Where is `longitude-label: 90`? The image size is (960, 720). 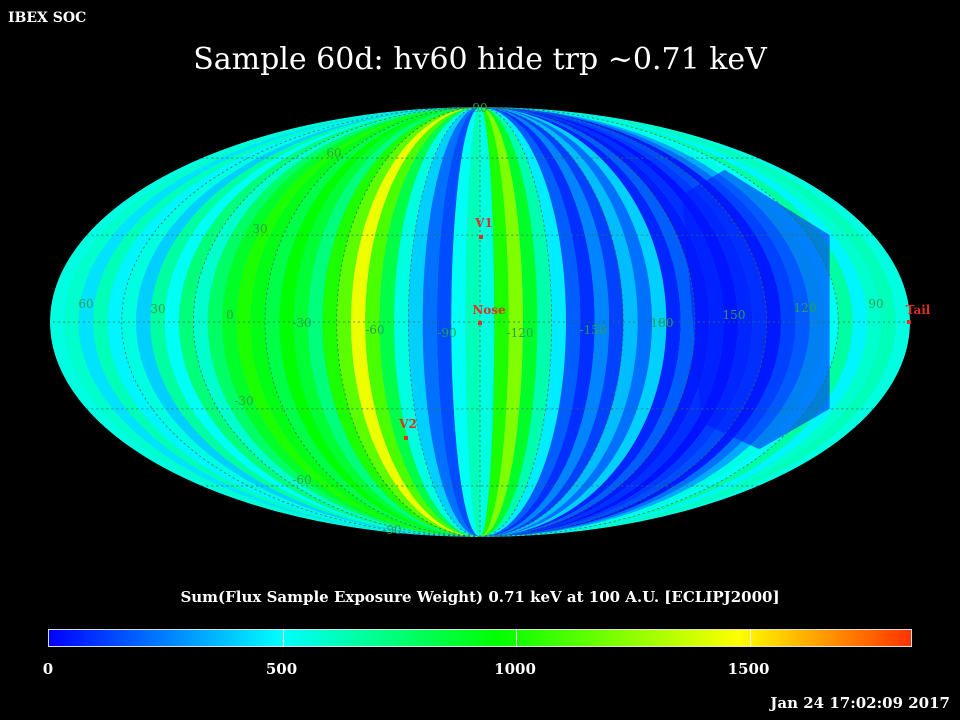
longitude-label: 90 is located at coordinates (875, 304).